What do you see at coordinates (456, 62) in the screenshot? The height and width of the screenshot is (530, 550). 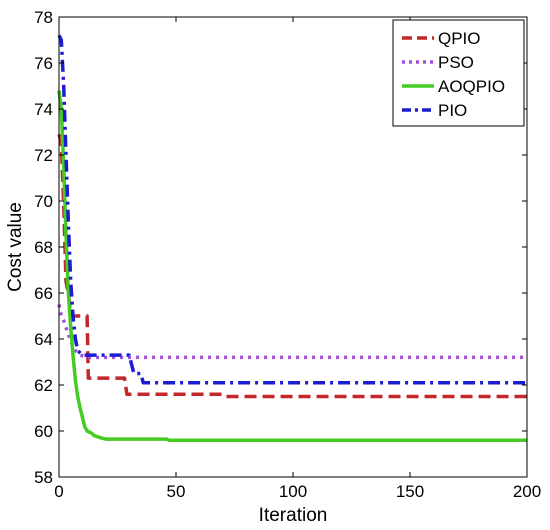 I see `legend-label-pso: PSO` at bounding box center [456, 62].